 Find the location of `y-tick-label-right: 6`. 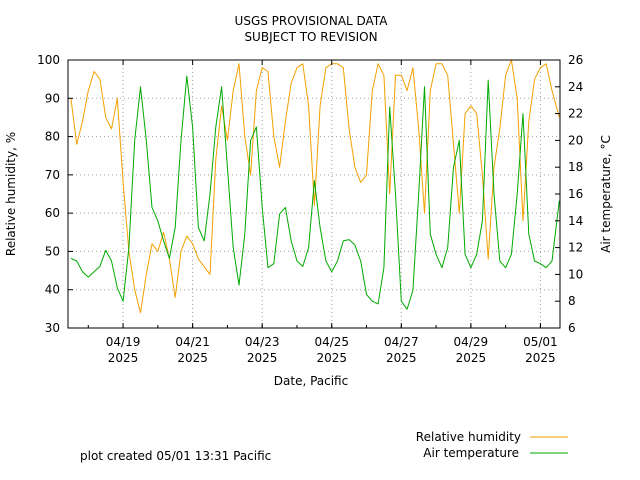

y-tick-label-right: 6 is located at coordinates (572, 328).